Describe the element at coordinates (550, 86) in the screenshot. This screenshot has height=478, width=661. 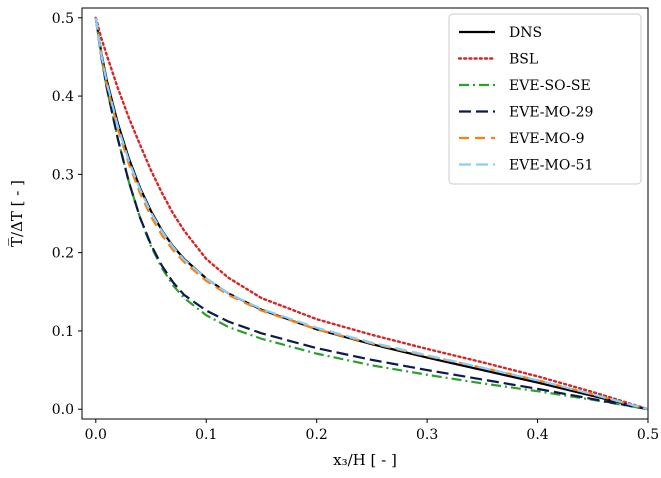
I see `legend-label-eve-so-se: EVE-SO-SE` at that location.